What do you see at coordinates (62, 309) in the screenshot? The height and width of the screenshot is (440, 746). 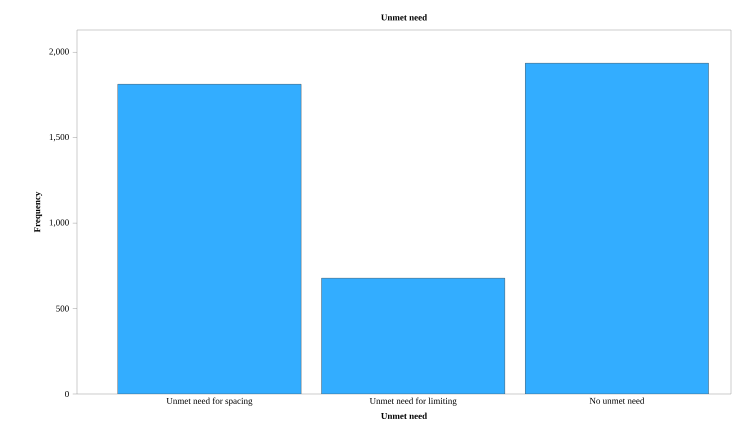 I see `y-tick-label: 500` at bounding box center [62, 309].